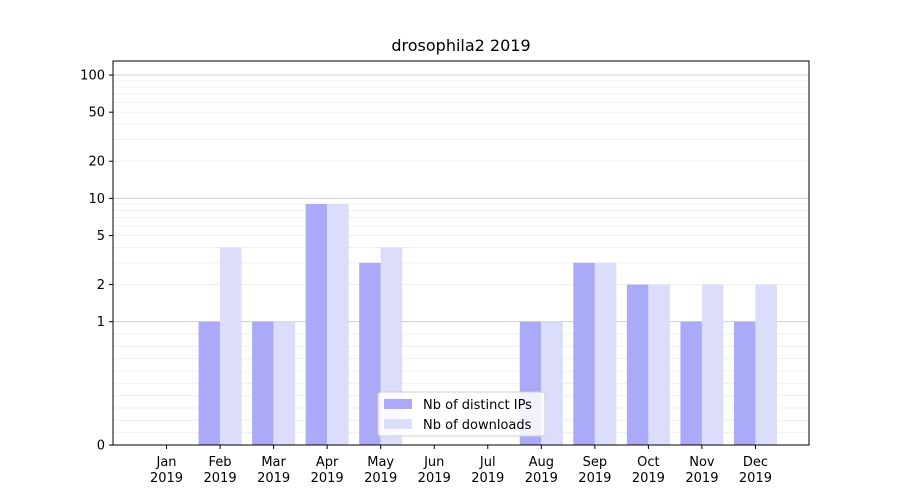  Describe the element at coordinates (541, 462) in the screenshot. I see `x-tick-label-month: Aug` at that location.